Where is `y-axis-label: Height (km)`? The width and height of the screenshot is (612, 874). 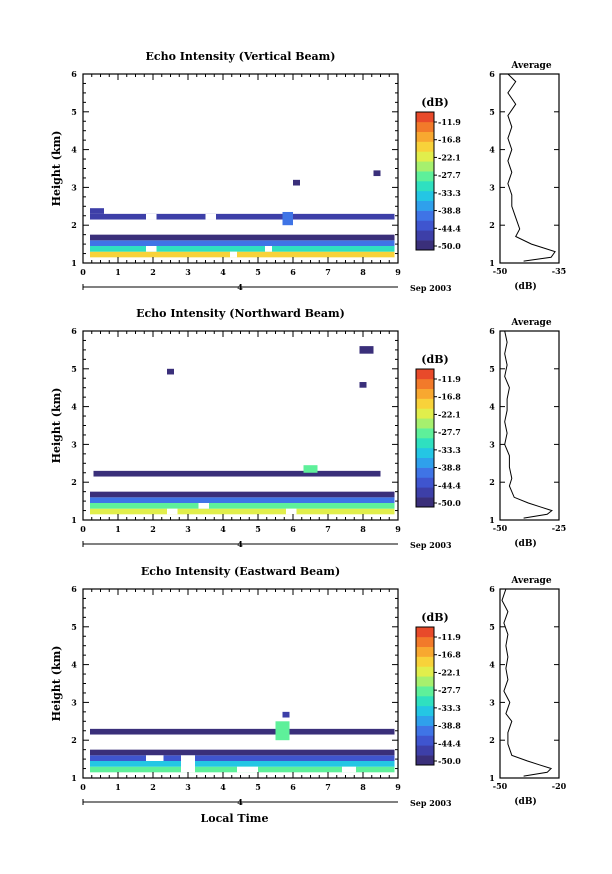 y-axis-label: Height (km) is located at coordinates (56, 426).